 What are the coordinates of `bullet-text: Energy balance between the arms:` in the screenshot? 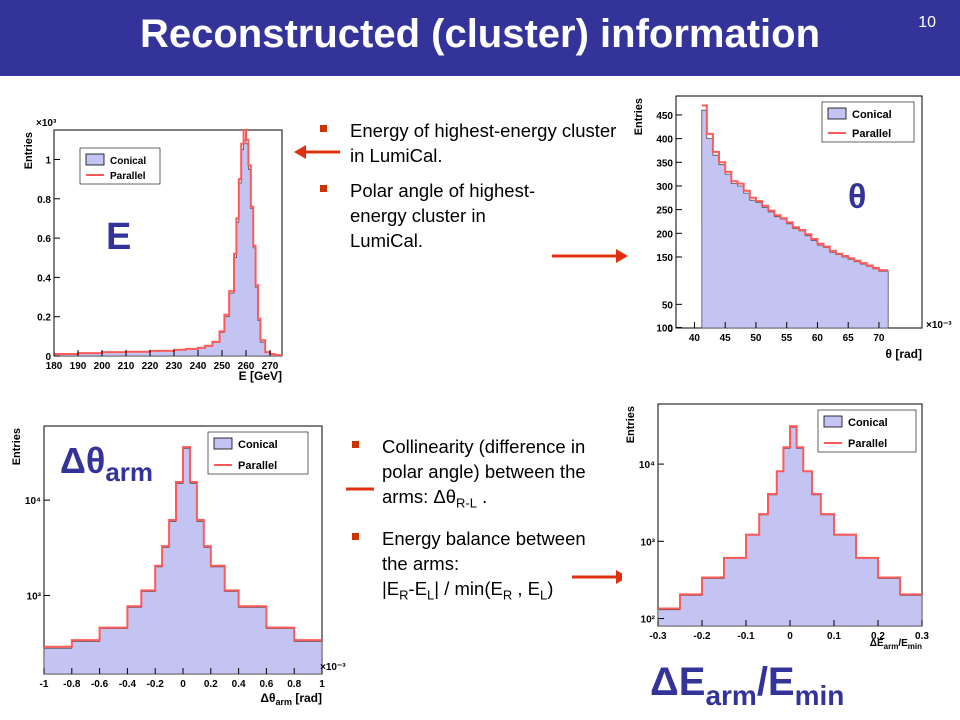 It's located at (484, 550).